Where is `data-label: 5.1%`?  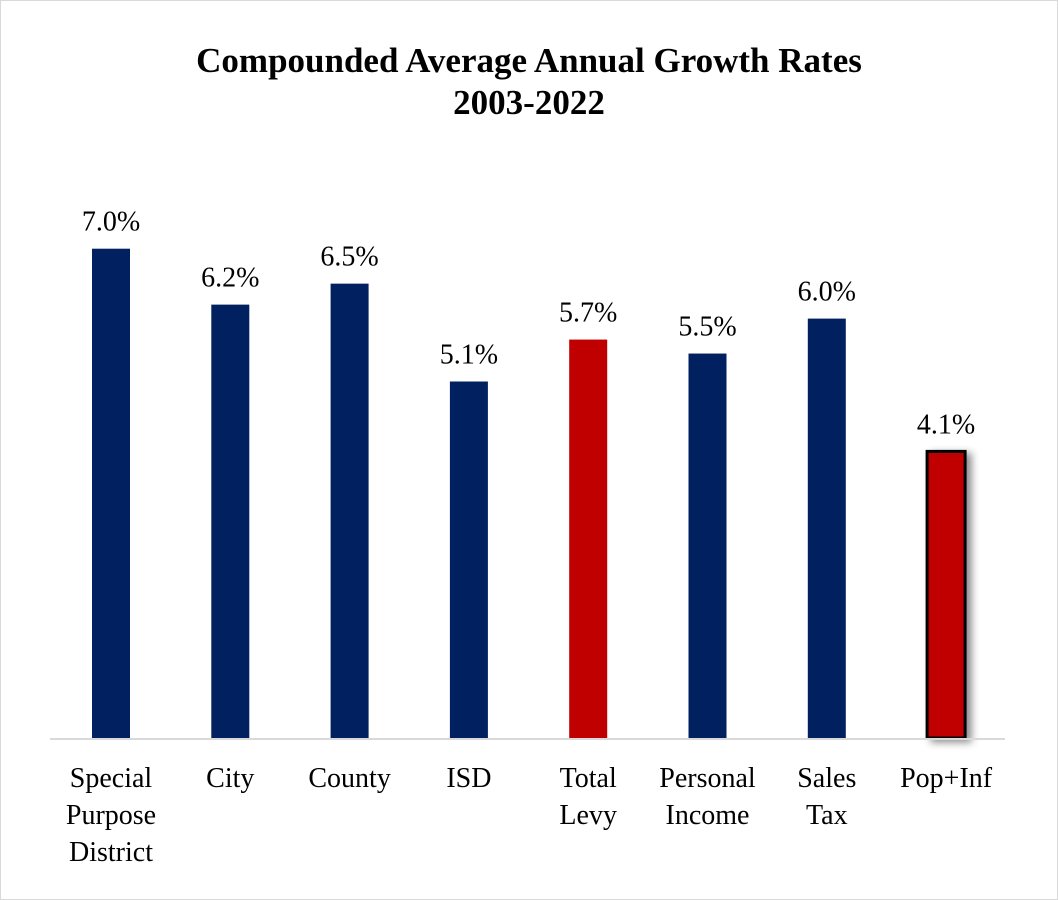 data-label: 5.1% is located at coordinates (469, 355).